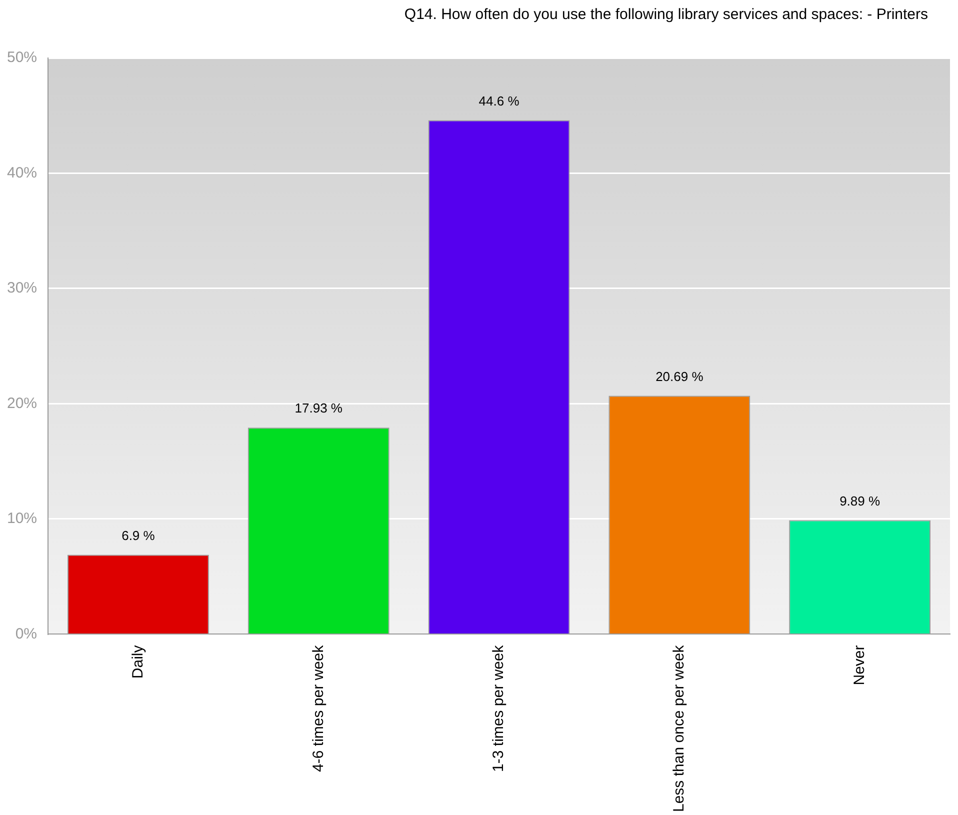 The image size is (958, 815). What do you see at coordinates (139, 535) in the screenshot?
I see `data-label: 6.9 %` at bounding box center [139, 535].